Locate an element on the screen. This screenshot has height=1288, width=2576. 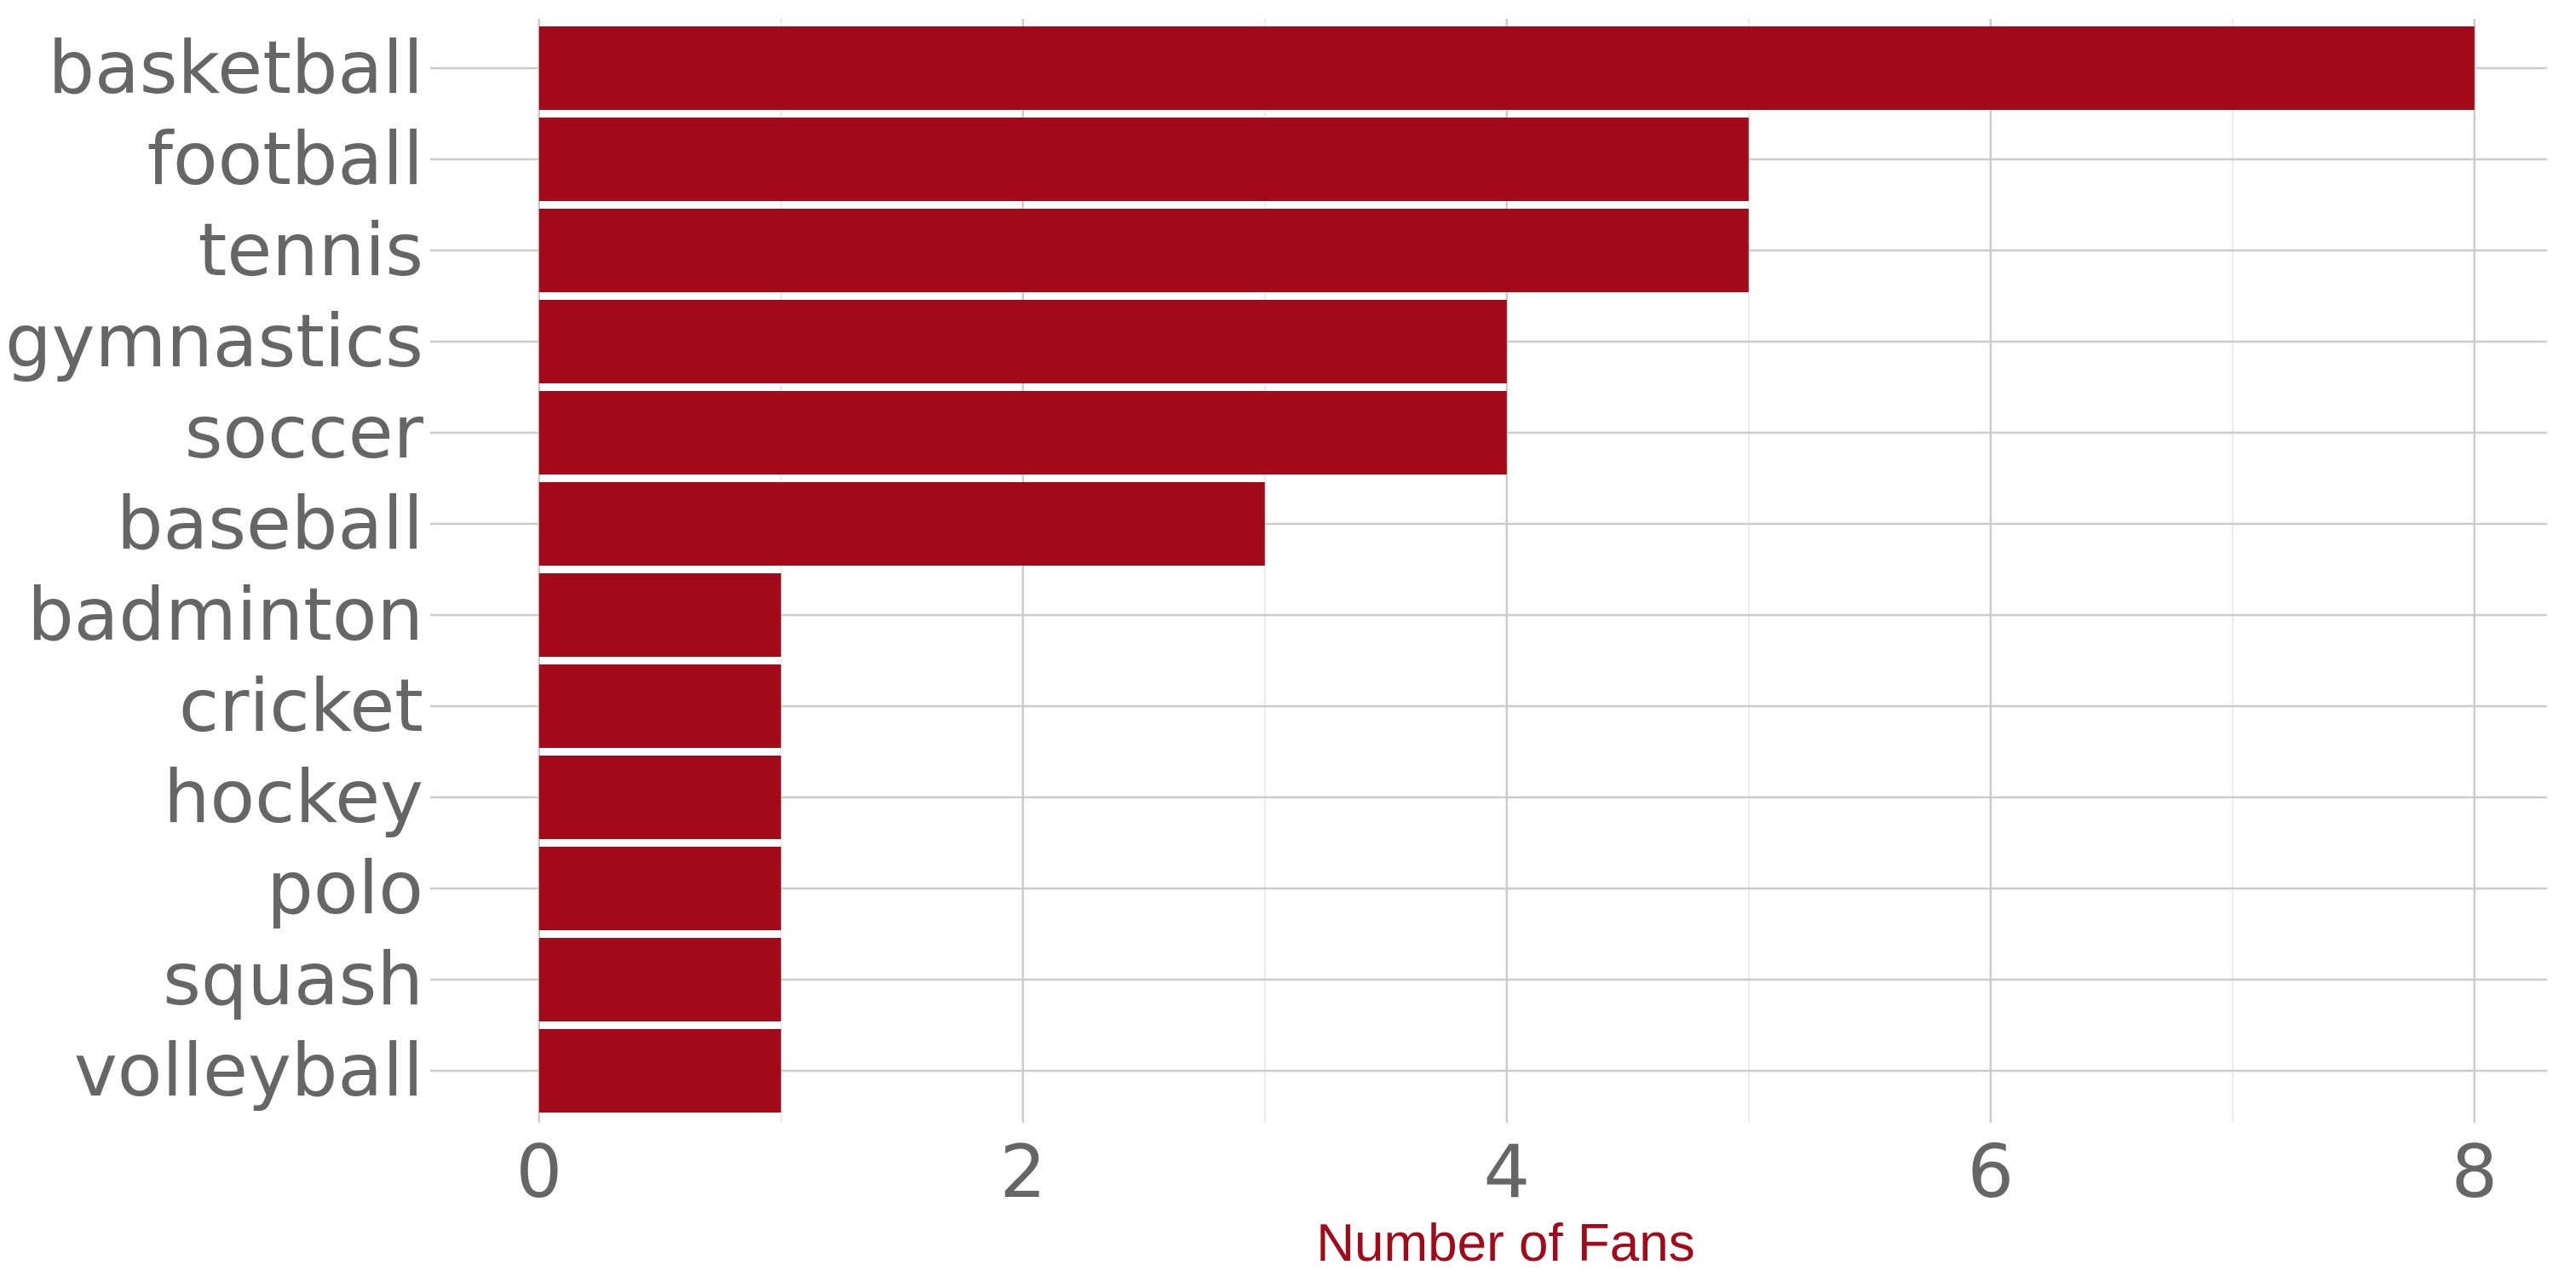
y-tick-label: tennis is located at coordinates (311, 251).